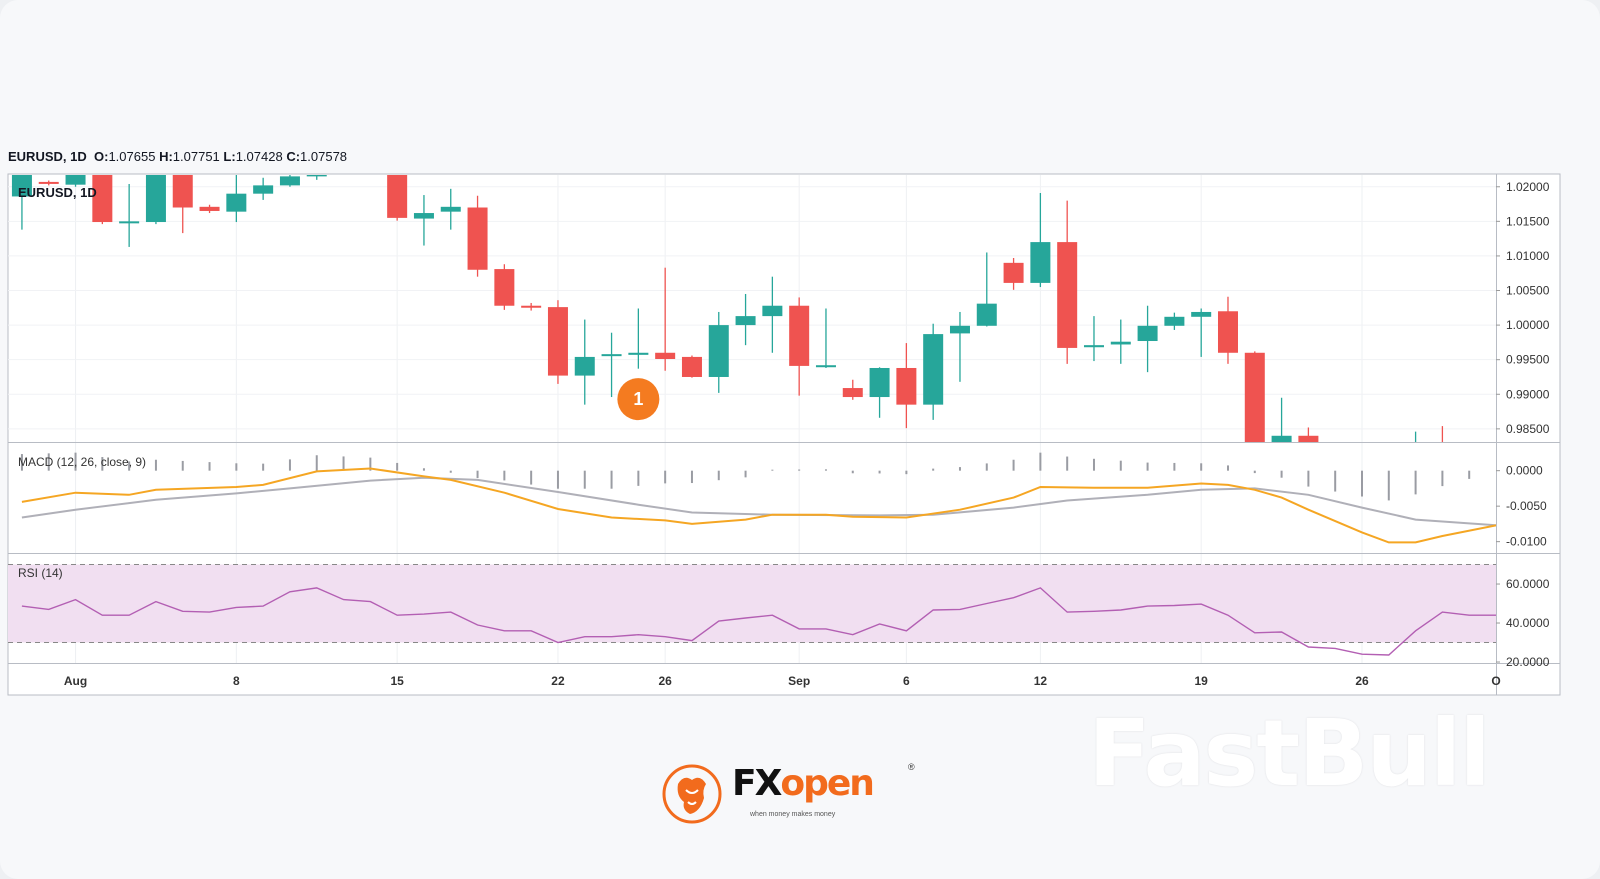 The image size is (1600, 879). I want to click on time-axis-label: 8, so click(236, 681).